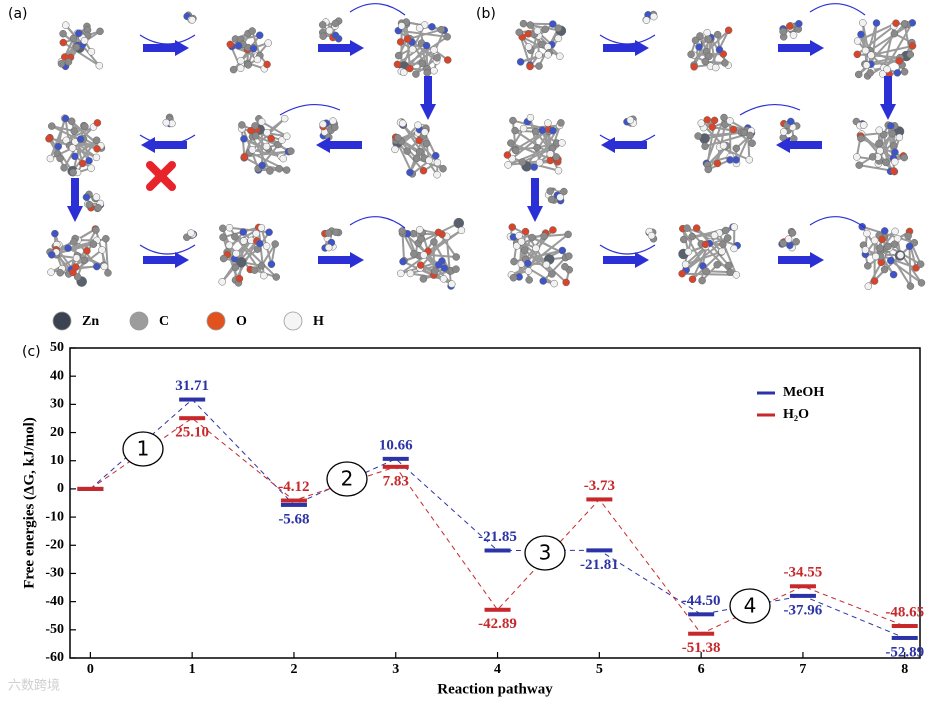 Image resolution: width=930 pixels, height=701 pixels. Describe the element at coordinates (395, 669) in the screenshot. I see `x-tick-label: 3` at that location.